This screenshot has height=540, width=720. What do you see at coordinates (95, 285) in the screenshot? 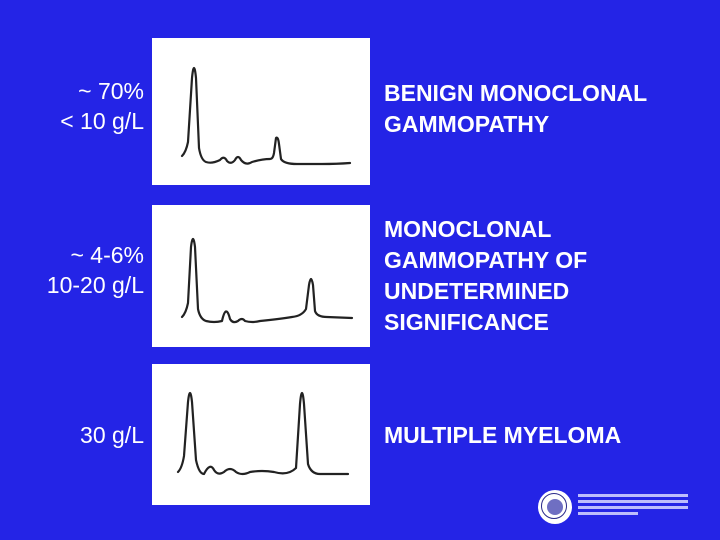
I see `protein-concentration: 10-20 g/L` at bounding box center [95, 285].